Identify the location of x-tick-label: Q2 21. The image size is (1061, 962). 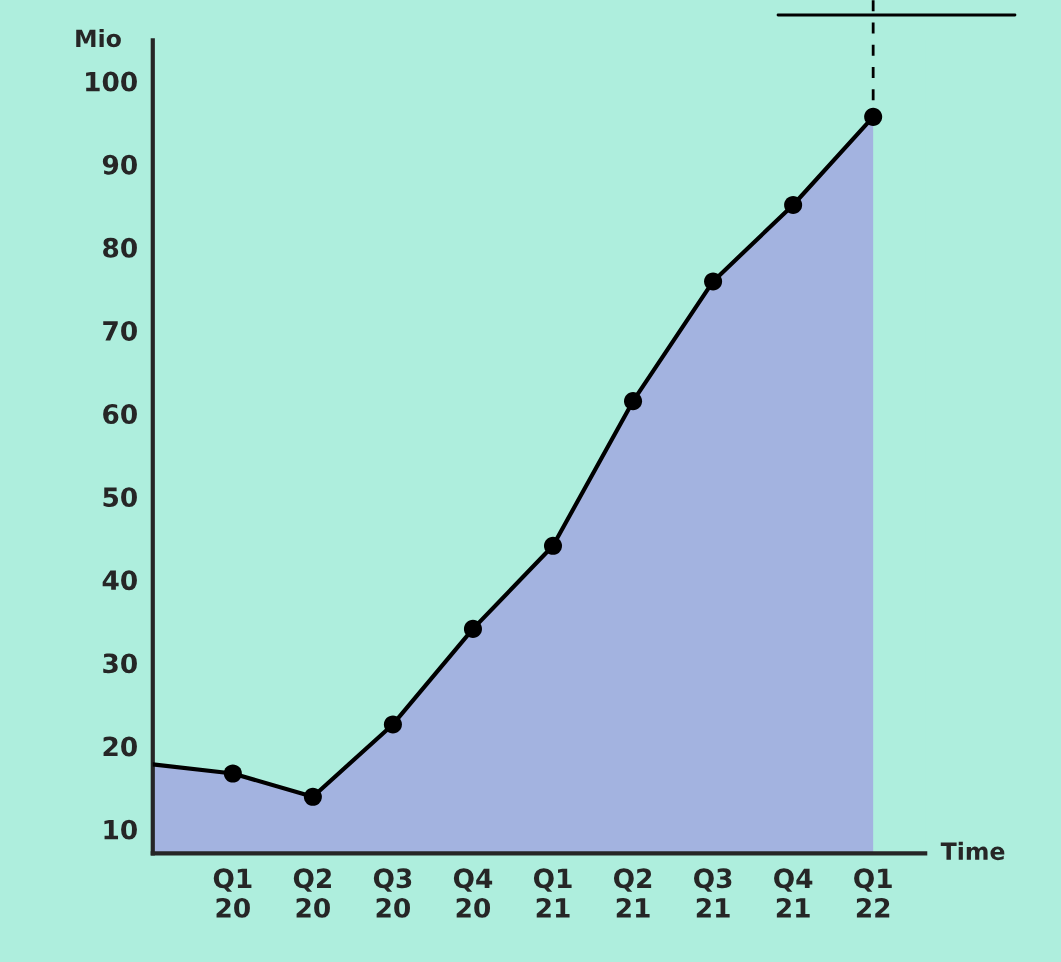
(632, 893).